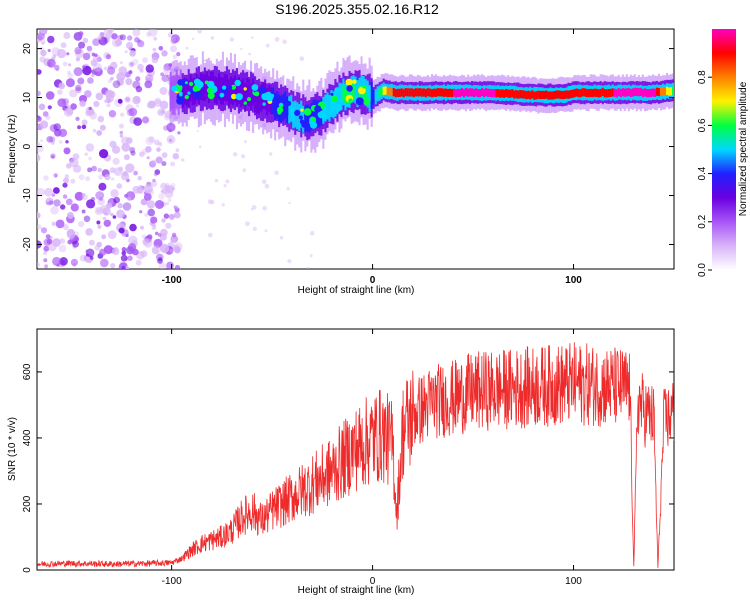  What do you see at coordinates (357, 9) in the screenshot?
I see `chart-title: S196.2025.355.02.16.R12` at bounding box center [357, 9].